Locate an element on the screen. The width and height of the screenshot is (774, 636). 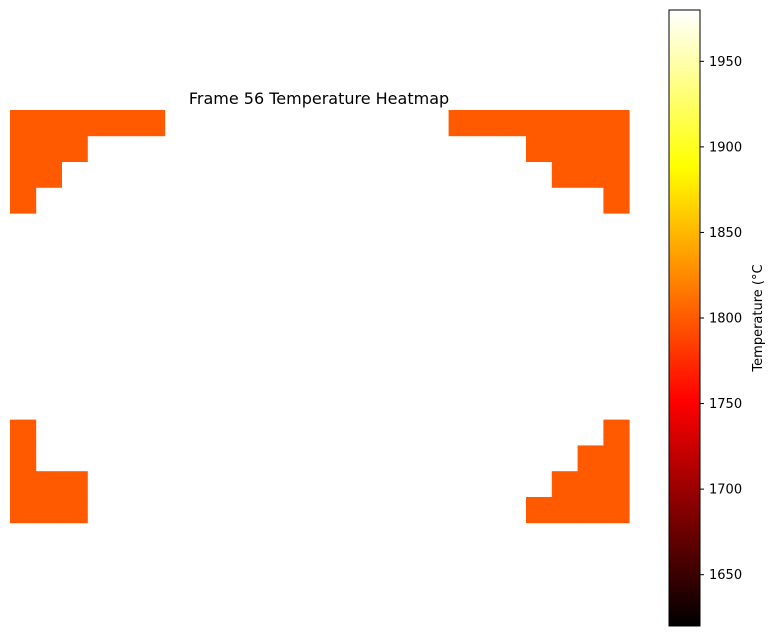
chart-title: Frame 56 Temperature Heatmap is located at coordinates (319, 98).